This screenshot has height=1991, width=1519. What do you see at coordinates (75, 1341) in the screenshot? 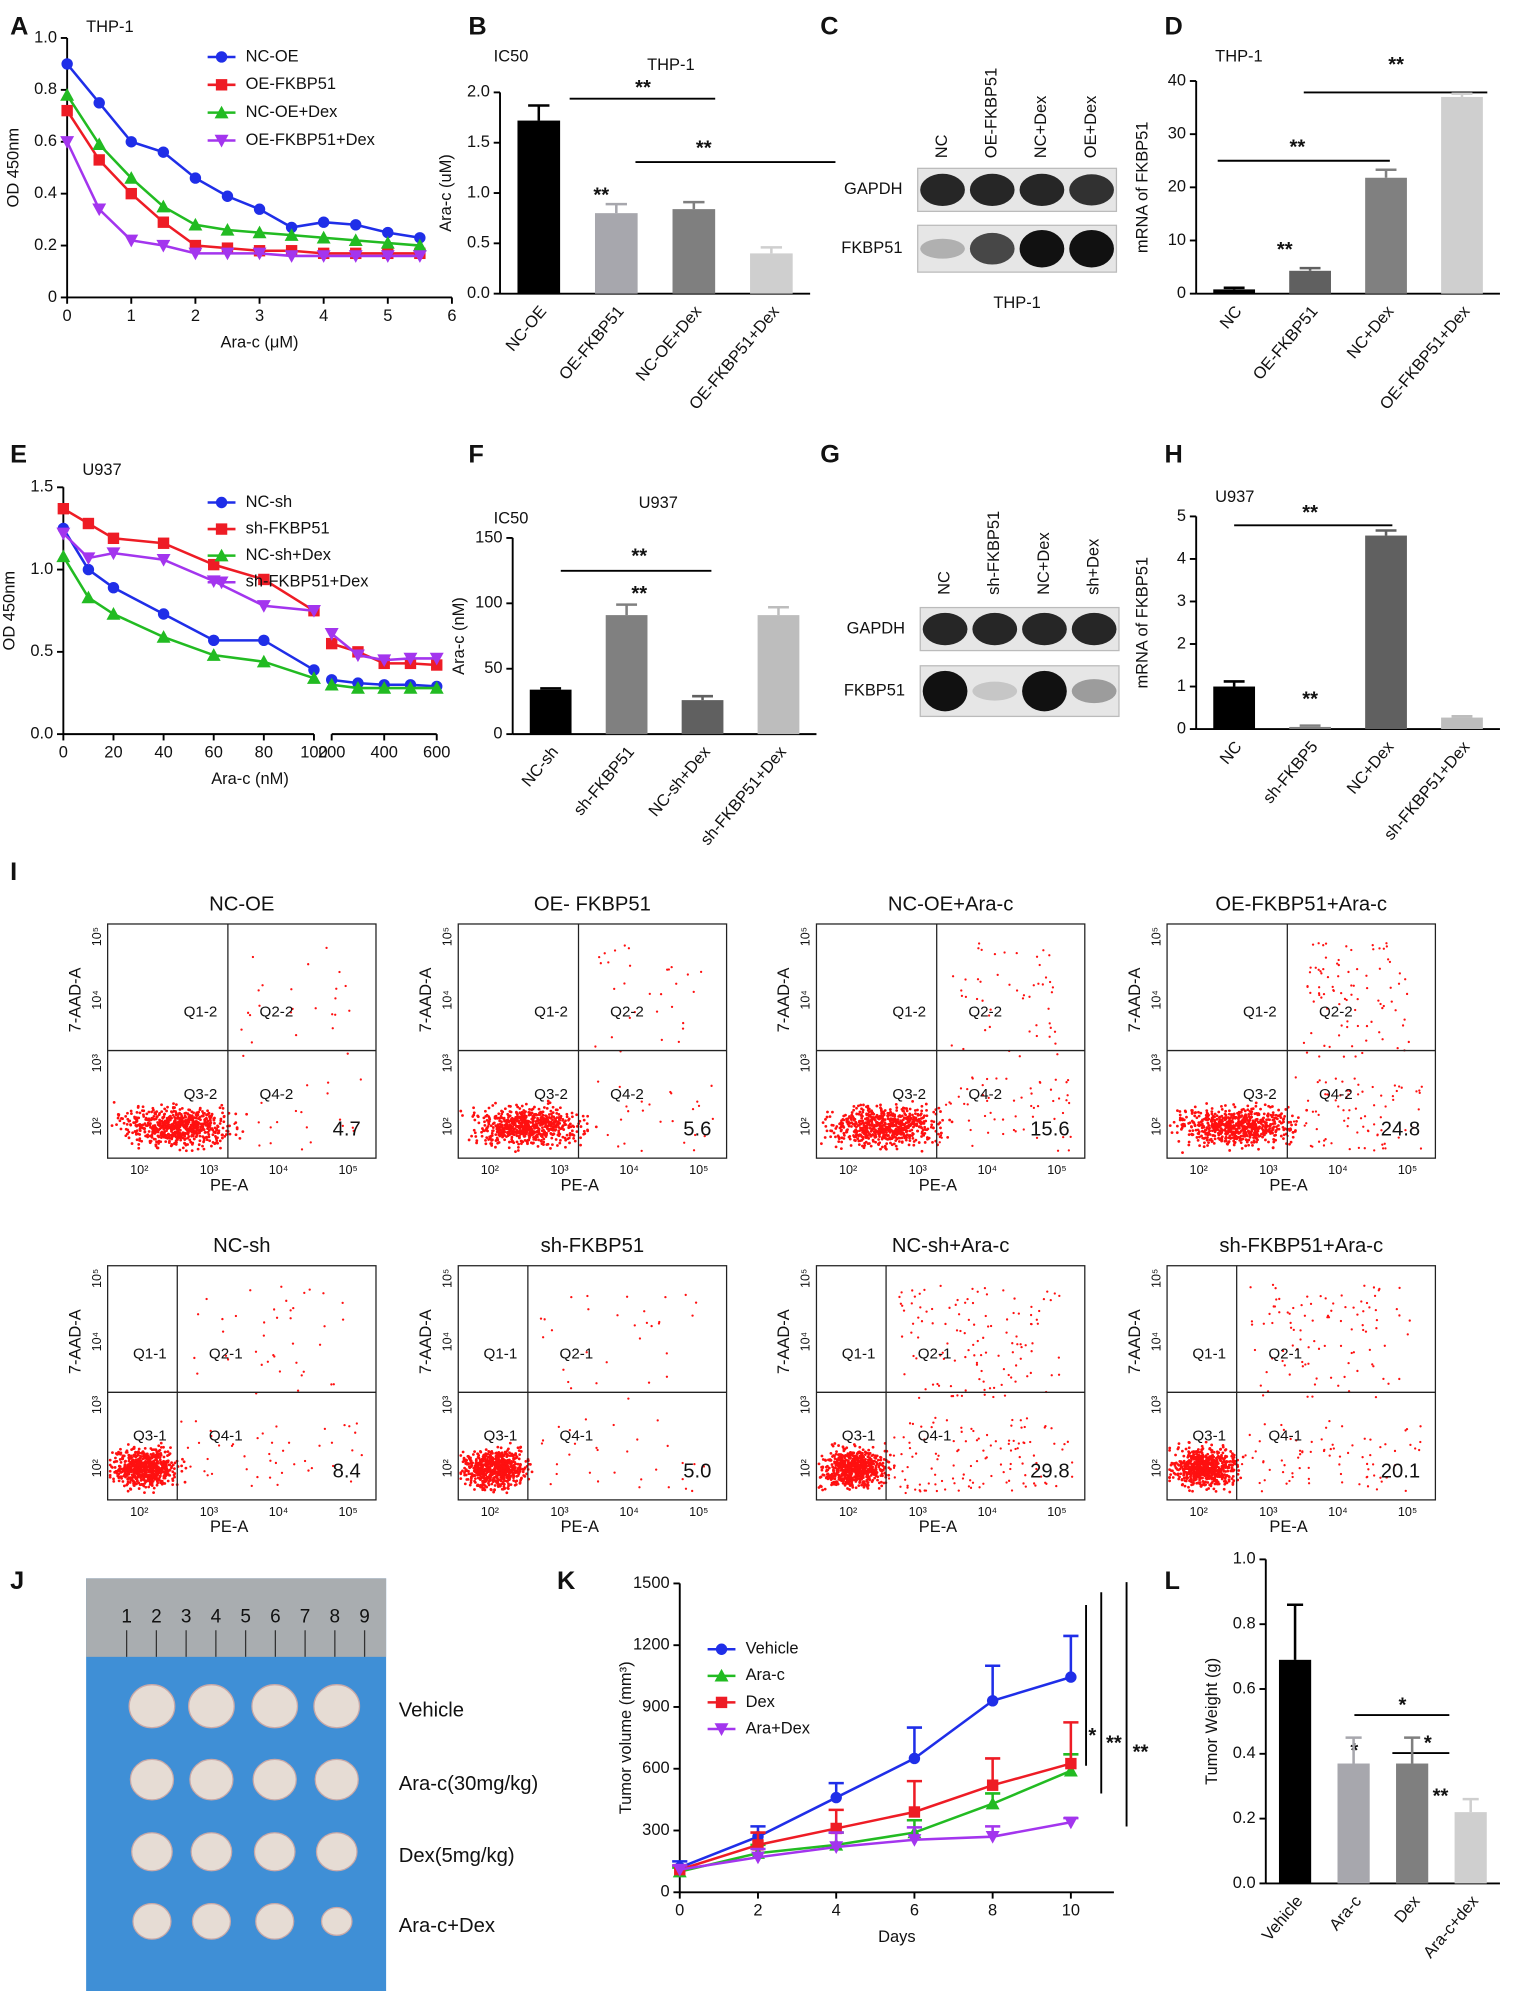
I see `y-axis-label: 7-AAD-A` at bounding box center [75, 1341].